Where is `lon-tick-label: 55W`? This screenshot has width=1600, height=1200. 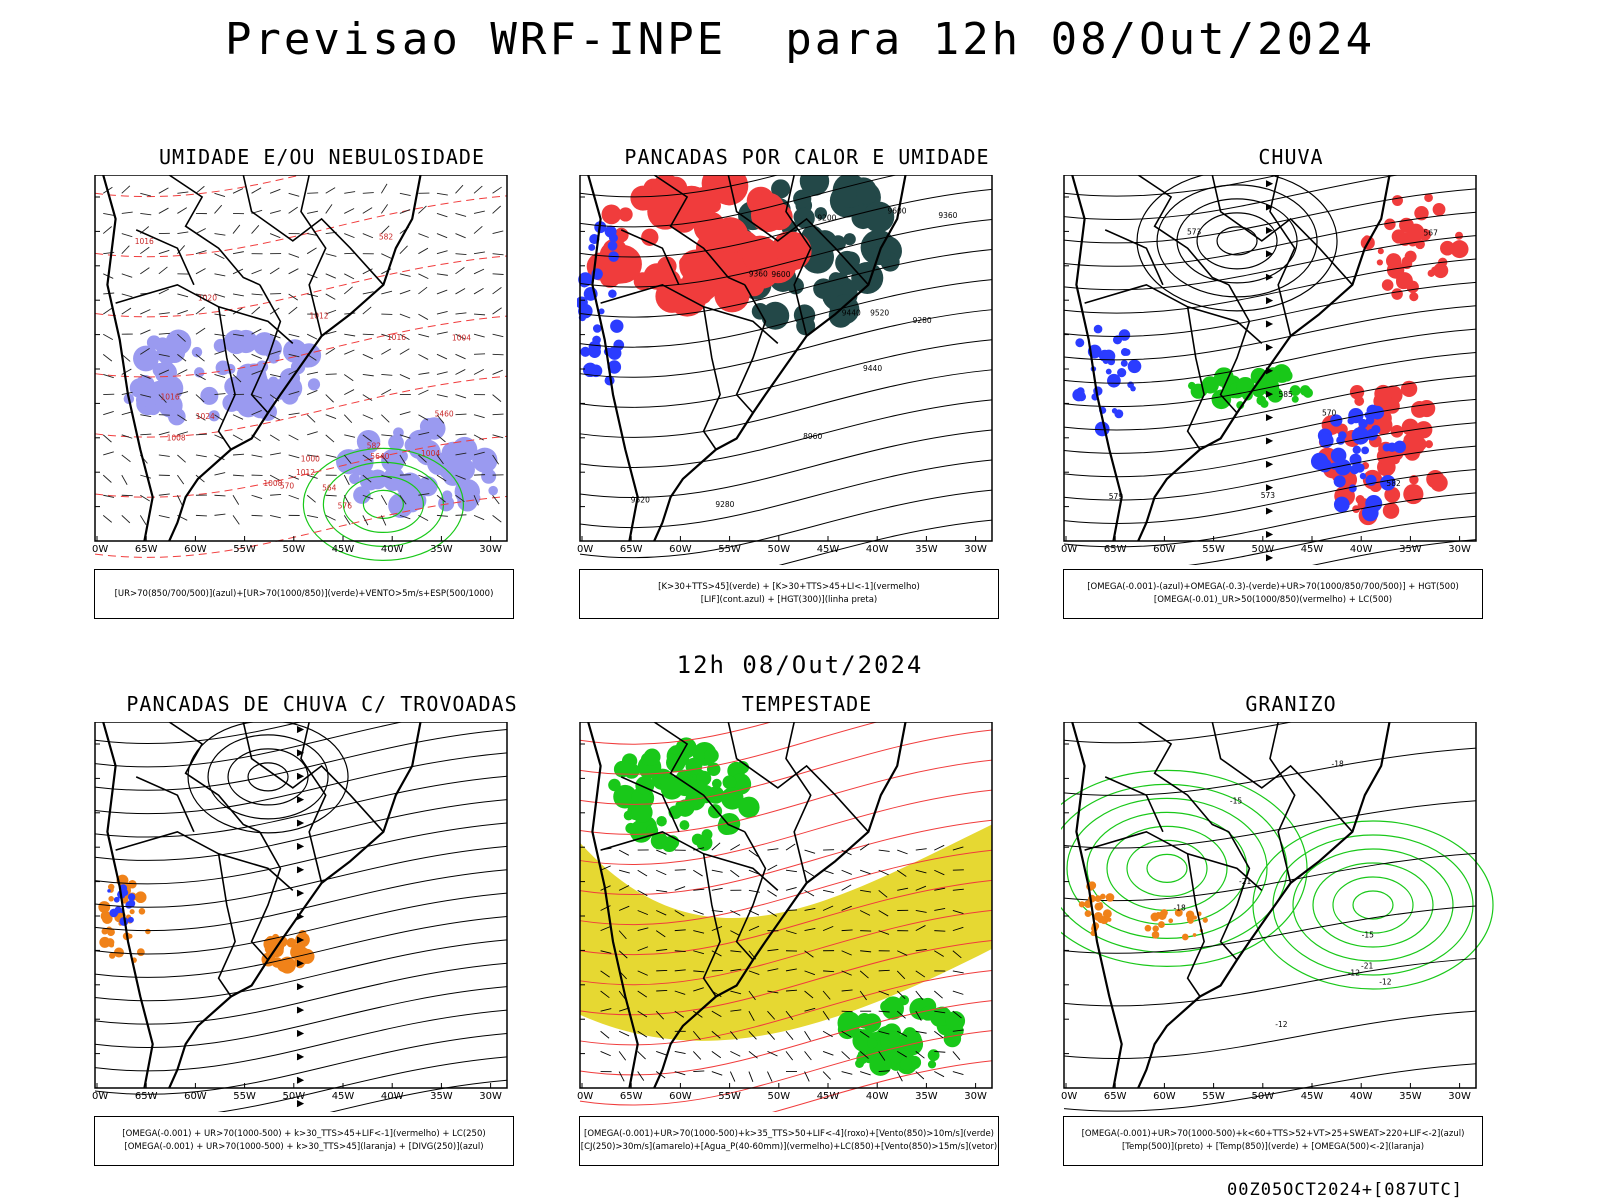
lon-tick-label: 55W is located at coordinates (1213, 549).